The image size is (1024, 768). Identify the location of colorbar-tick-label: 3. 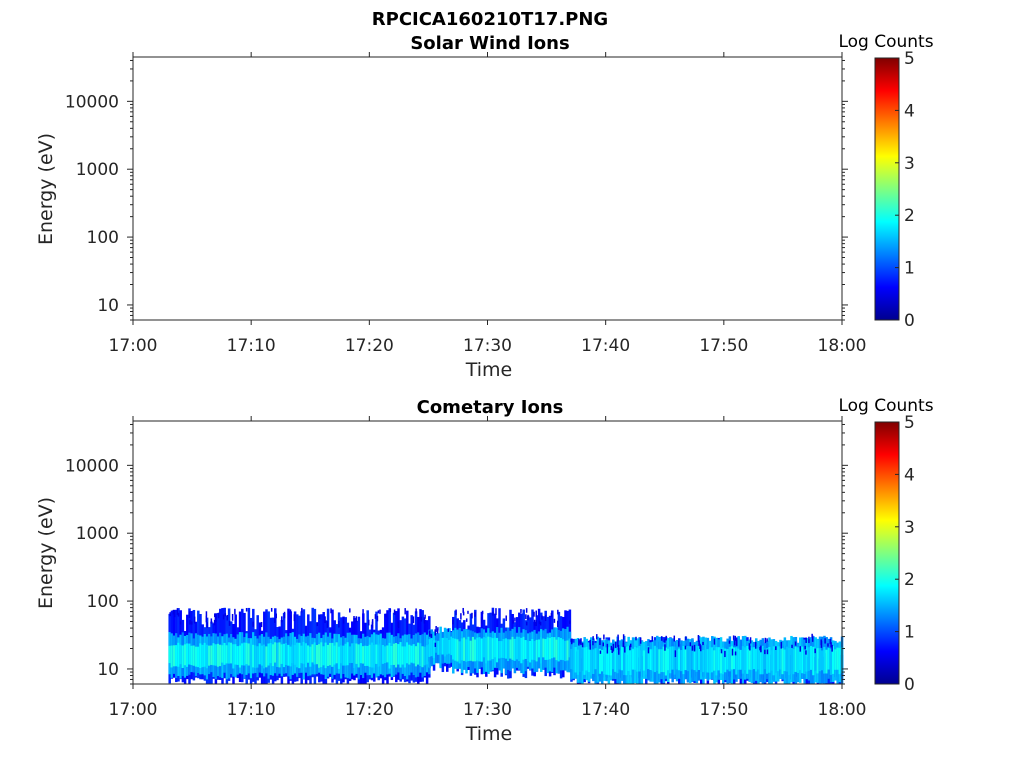
(909, 164).